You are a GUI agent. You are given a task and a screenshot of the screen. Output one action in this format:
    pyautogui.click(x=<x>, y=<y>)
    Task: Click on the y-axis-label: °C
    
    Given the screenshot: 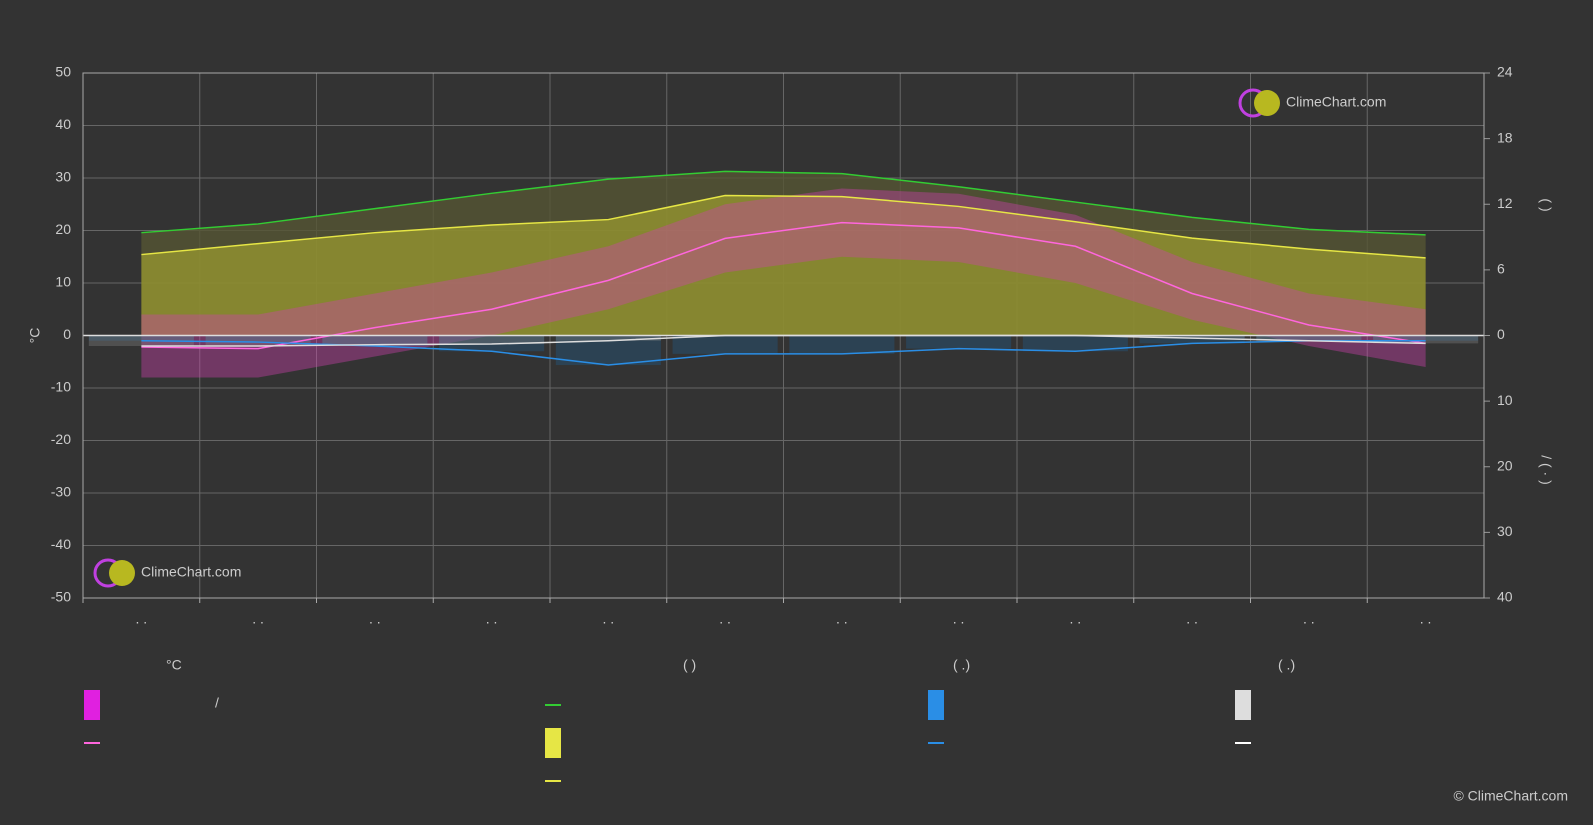 What is the action you would take?
    pyautogui.click(x=35, y=336)
    